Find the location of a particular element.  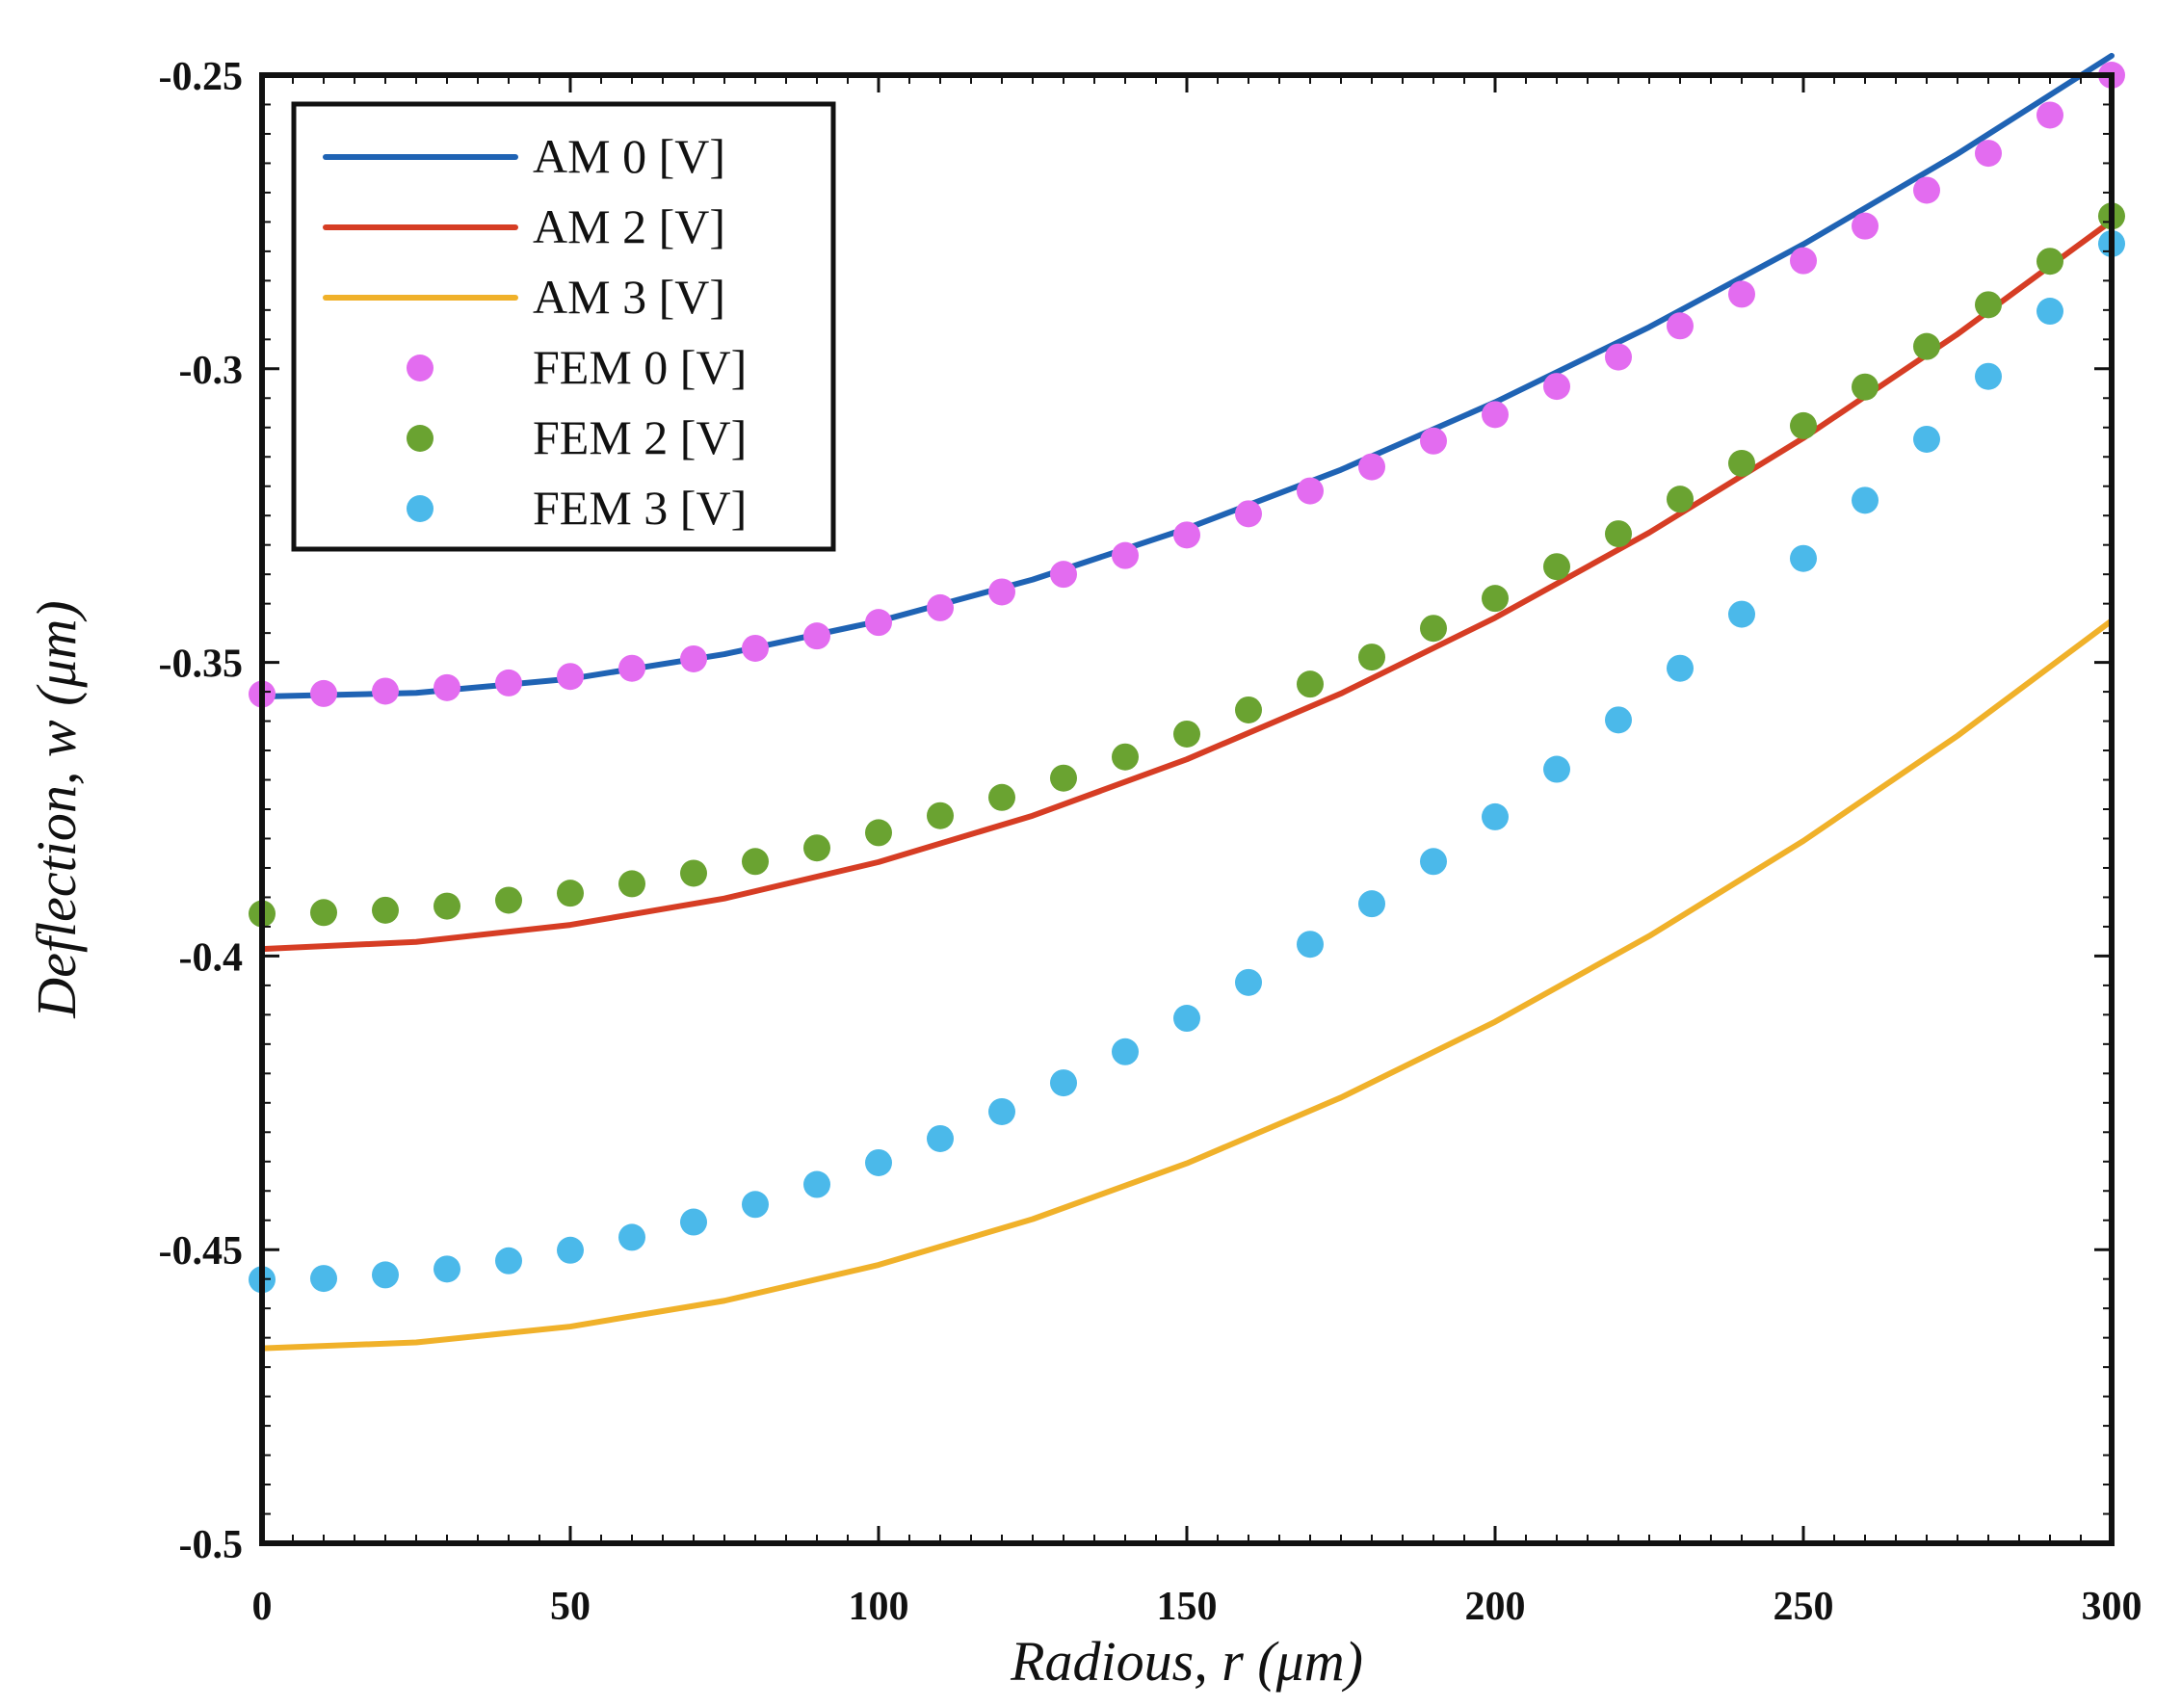

legend-label-am-2-v: AM 2 [V] is located at coordinates (629, 226).